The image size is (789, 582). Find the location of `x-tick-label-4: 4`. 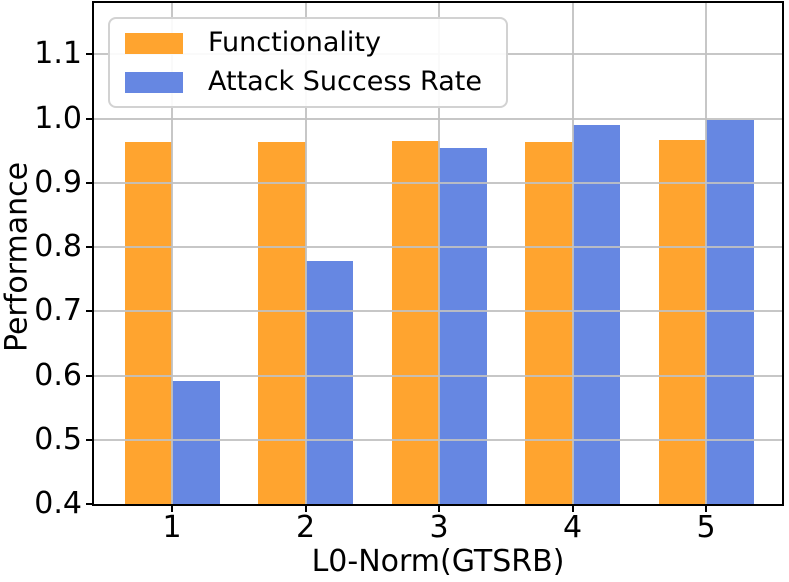

x-tick-label-4: 4 is located at coordinates (572, 527).